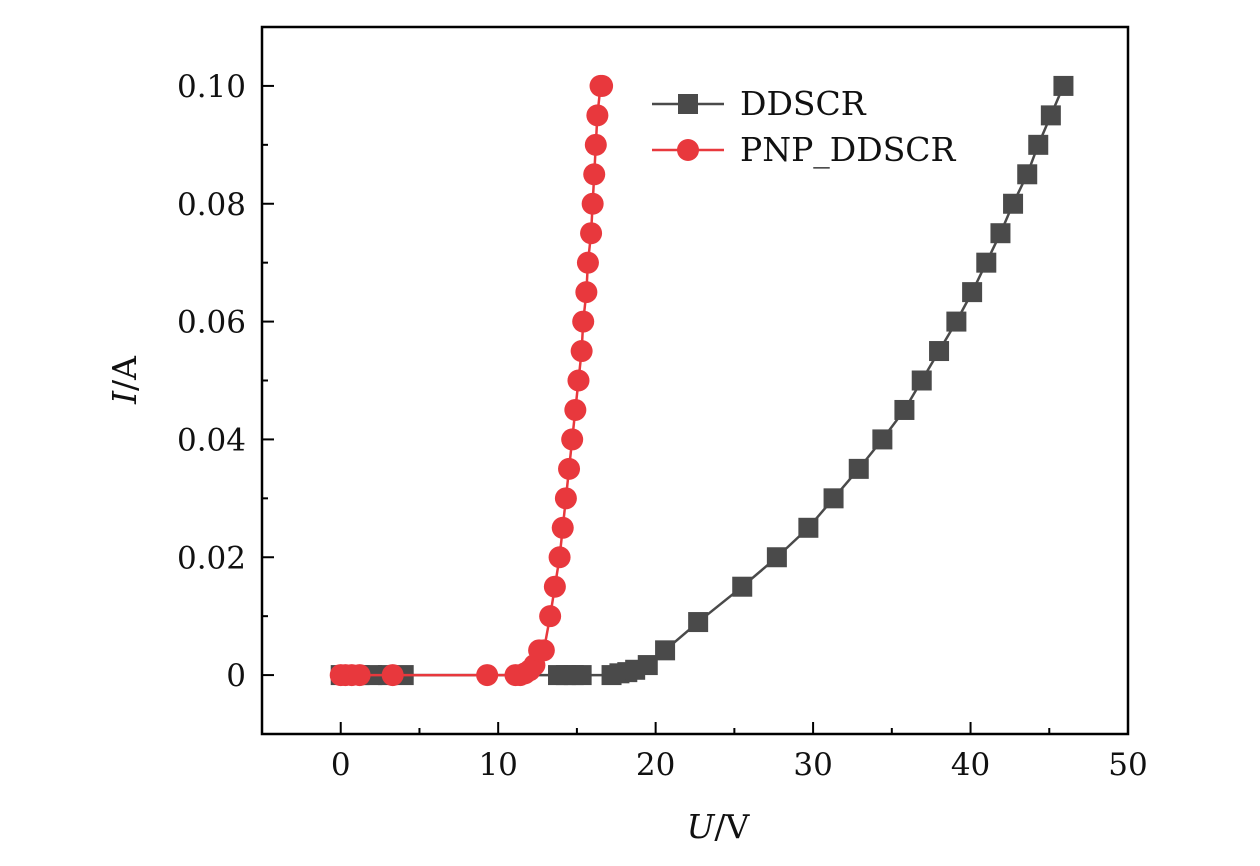 The image size is (1260, 866). What do you see at coordinates (211, 323) in the screenshot?
I see `y-tick-label-3: 0.06` at bounding box center [211, 323].